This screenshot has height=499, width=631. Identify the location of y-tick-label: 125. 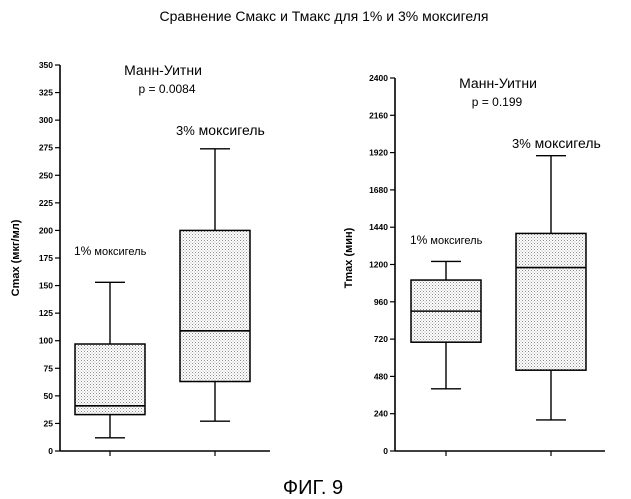
(46, 313).